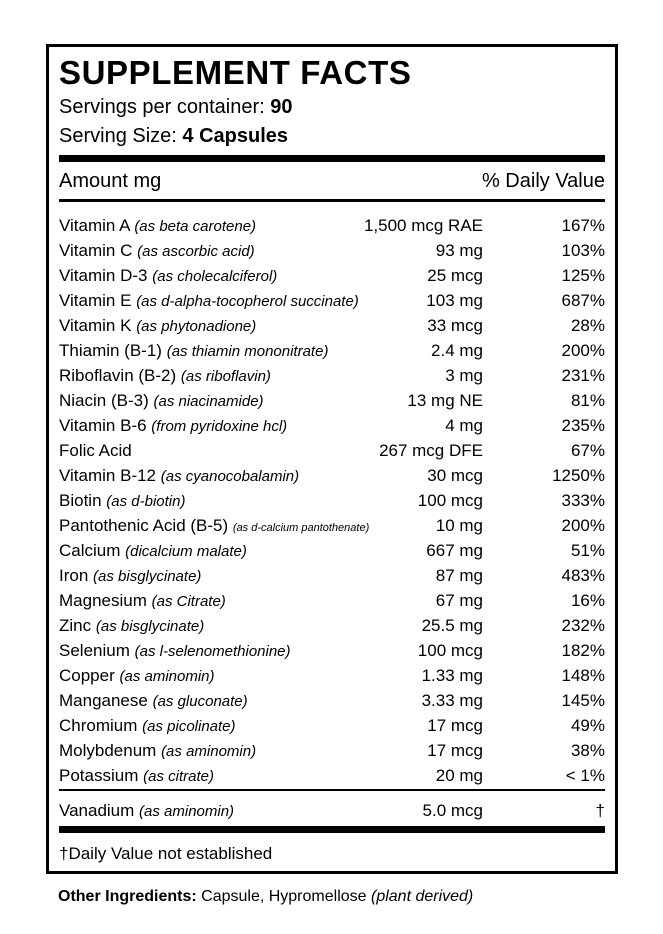 The width and height of the screenshot is (663, 934). I want to click on nutrient-source: (as riboflavin), so click(225, 376).